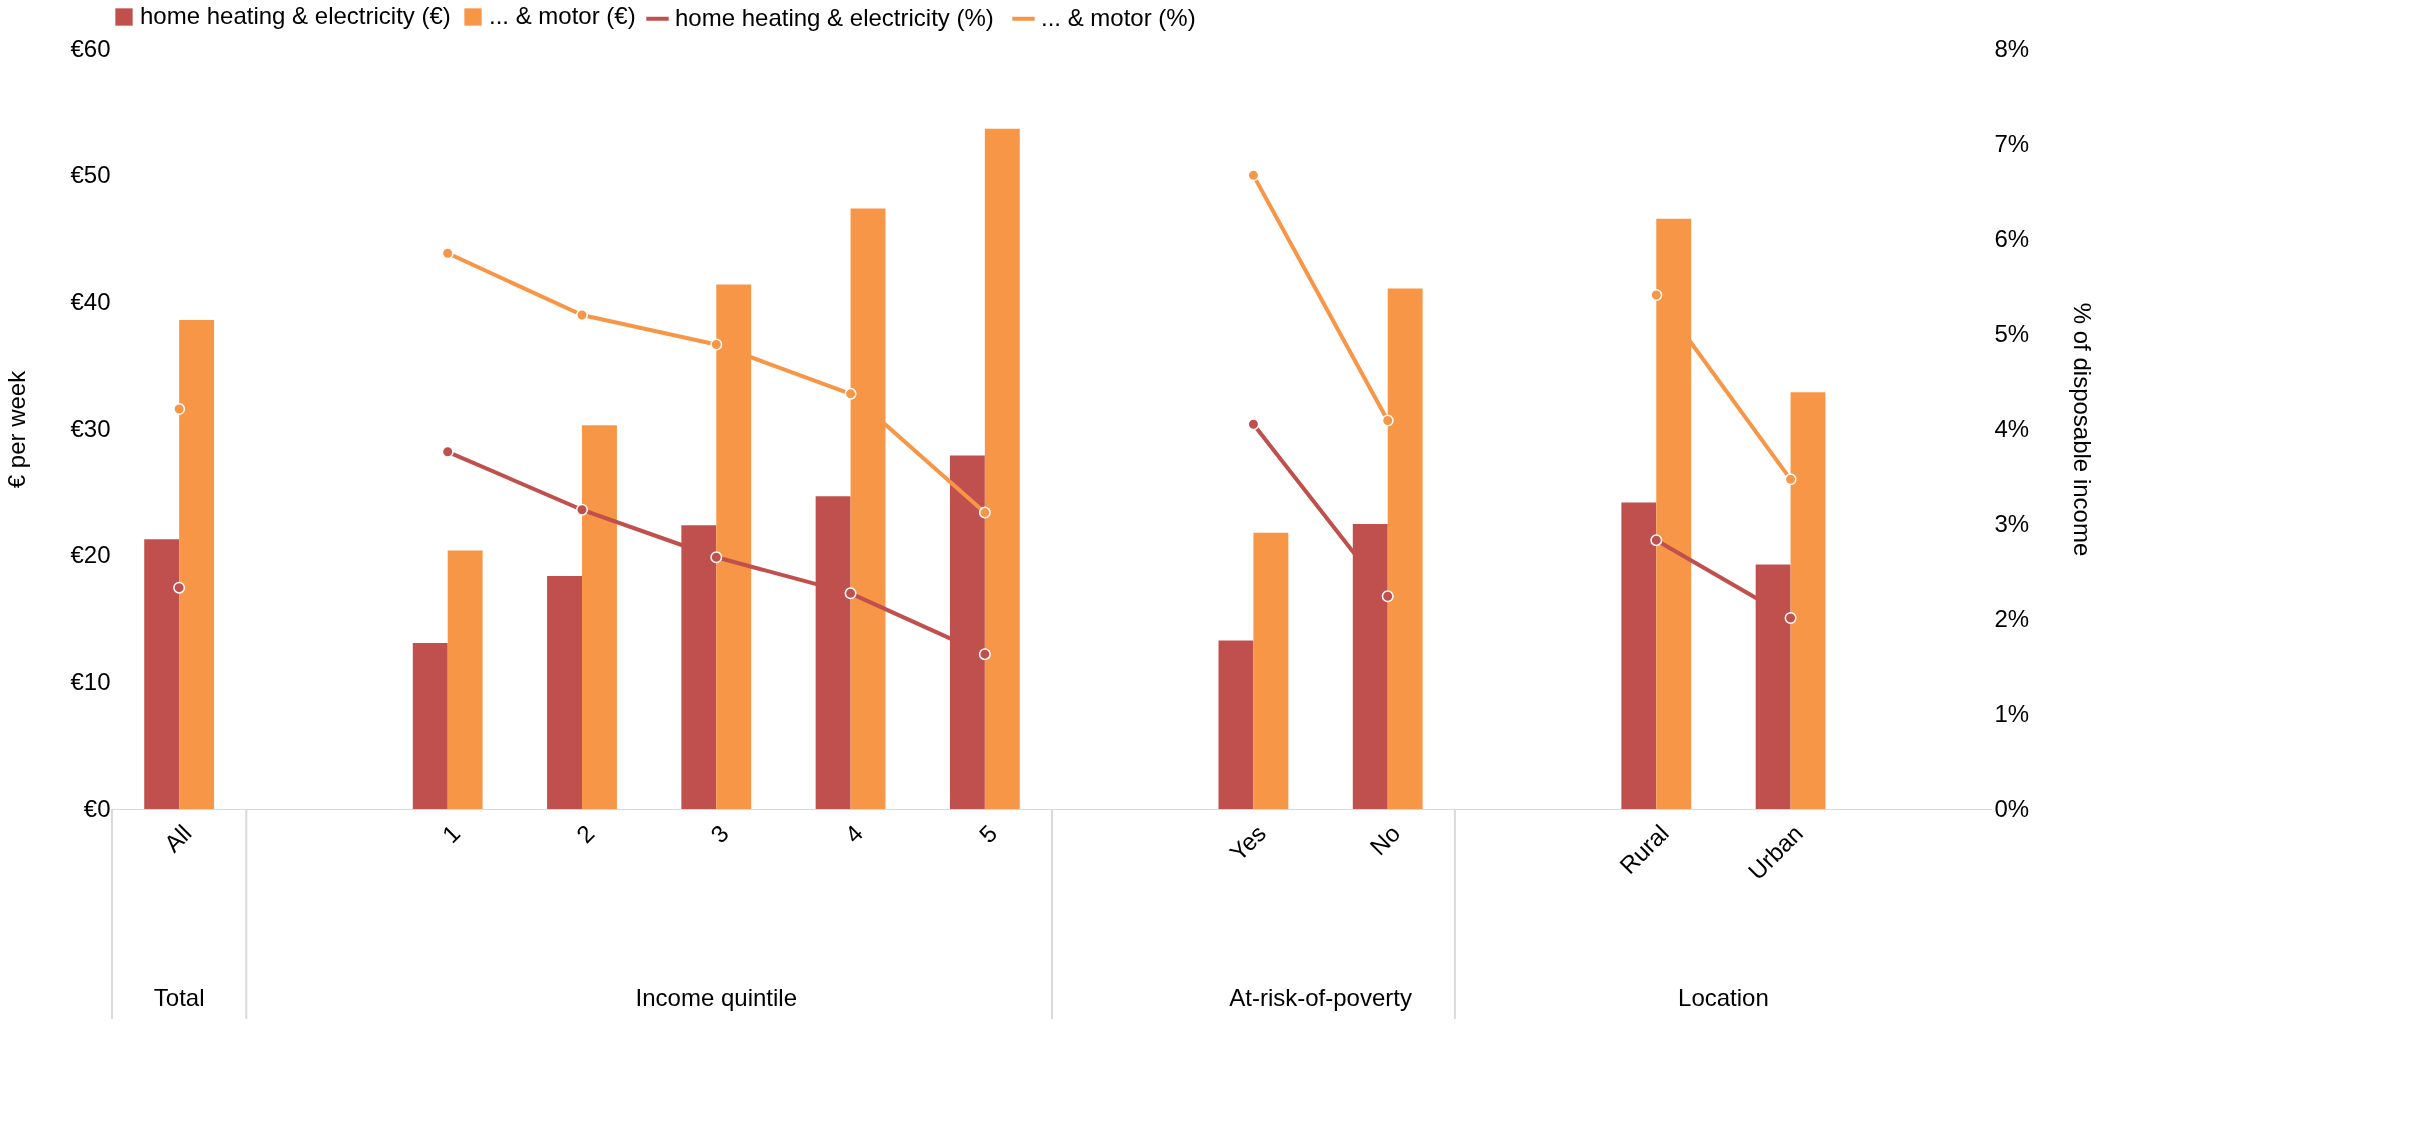  Describe the element at coordinates (719, 833) in the screenshot. I see `x-tick-label: 3` at that location.